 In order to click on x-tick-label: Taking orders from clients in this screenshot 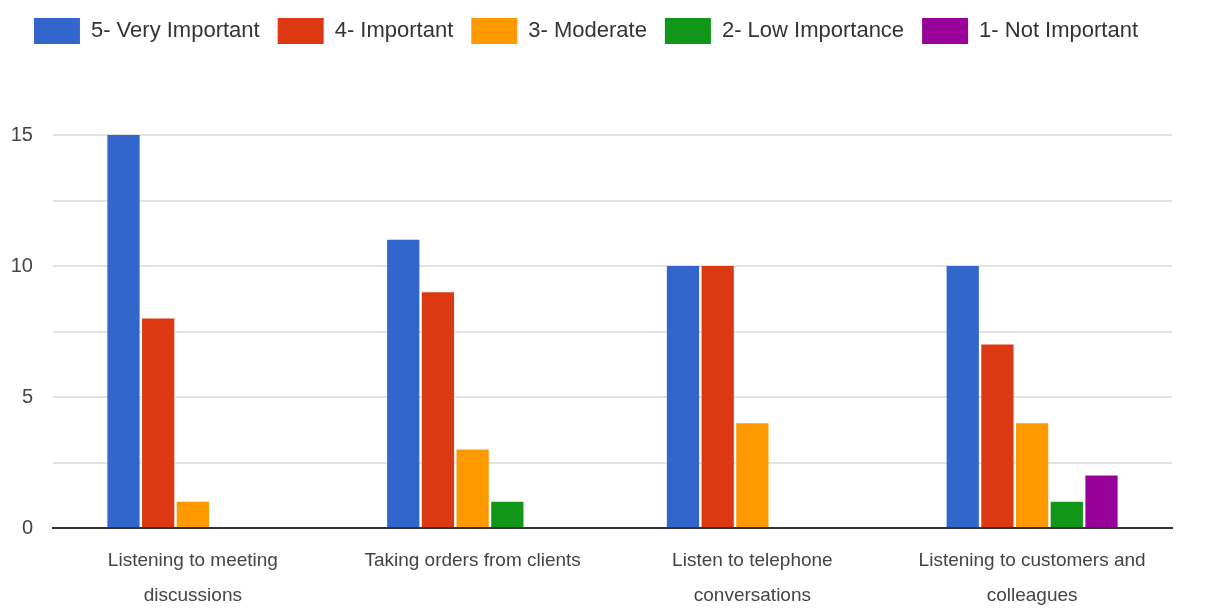, I will do `click(472, 559)`.